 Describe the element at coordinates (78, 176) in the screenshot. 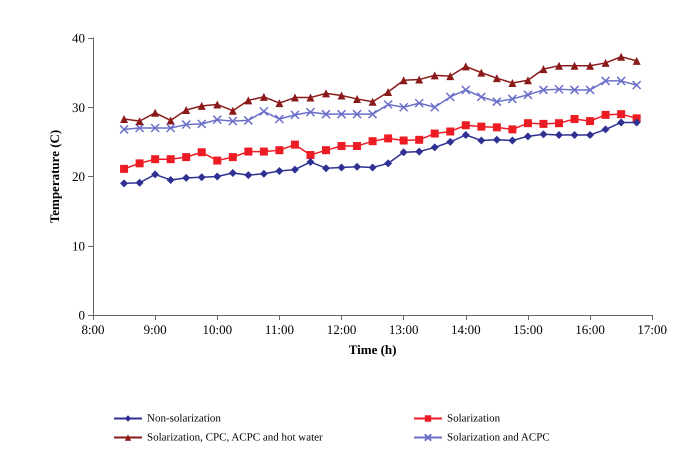

I see `y-tick-label: 20` at that location.